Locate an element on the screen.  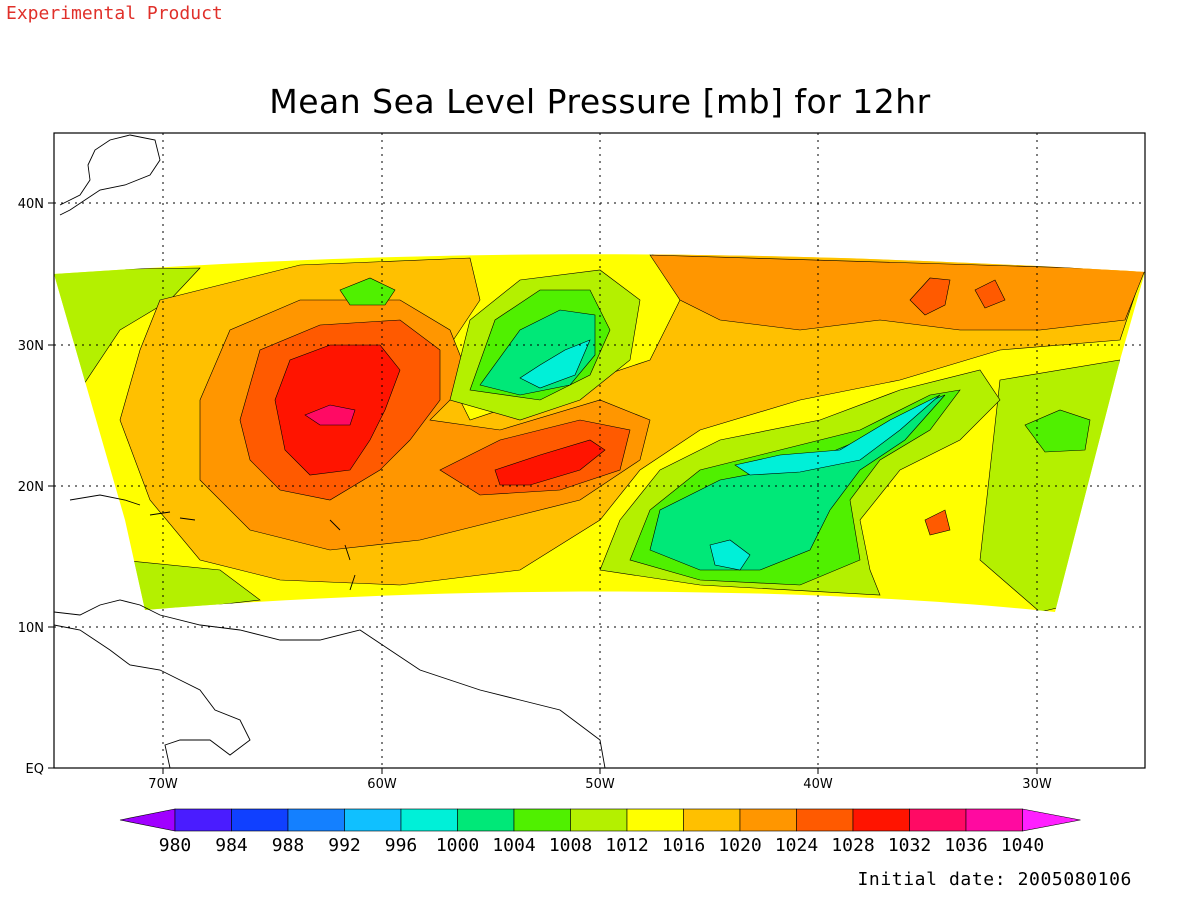
field-1008-northwest is located at coordinates (367, 291).